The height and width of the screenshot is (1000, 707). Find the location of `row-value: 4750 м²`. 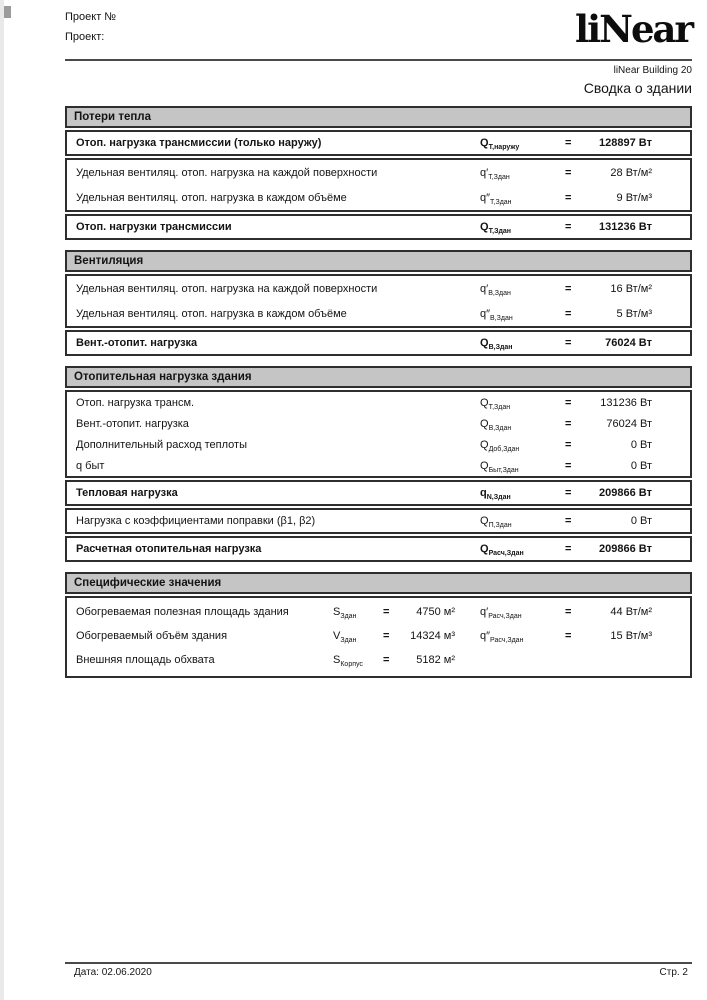

row-value: 4750 м² is located at coordinates (435, 612).